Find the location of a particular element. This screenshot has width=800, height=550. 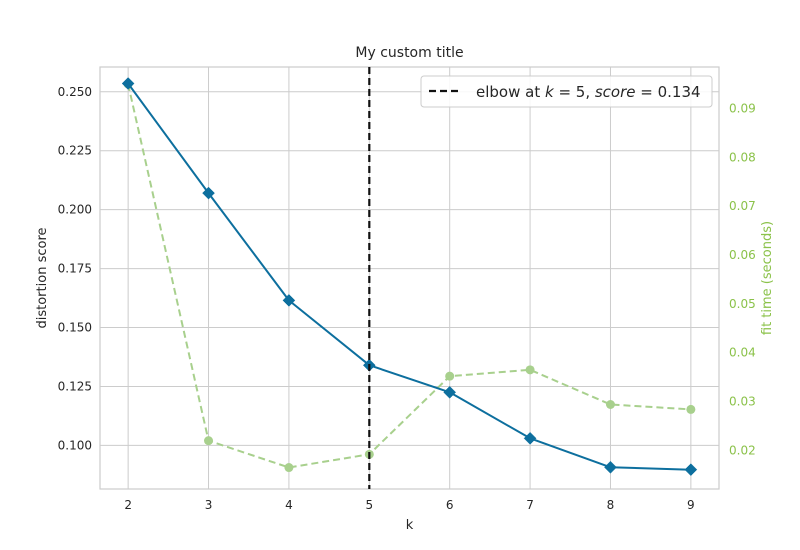

legend-k-symbol: k is located at coordinates (550, 92).